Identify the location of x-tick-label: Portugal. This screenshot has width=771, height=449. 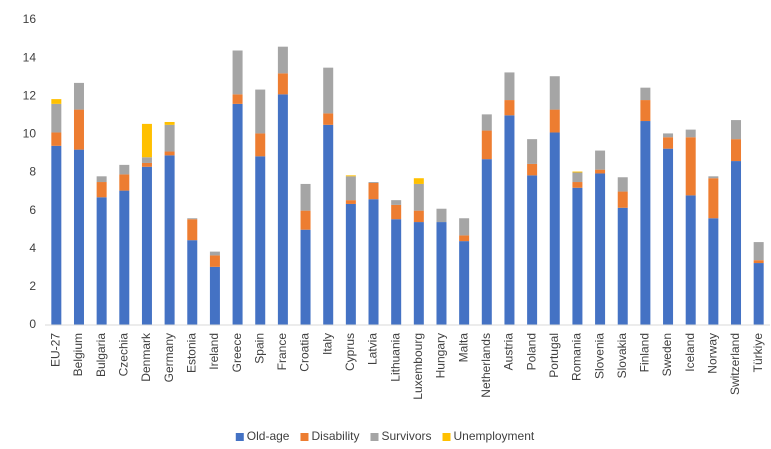
(554, 355).